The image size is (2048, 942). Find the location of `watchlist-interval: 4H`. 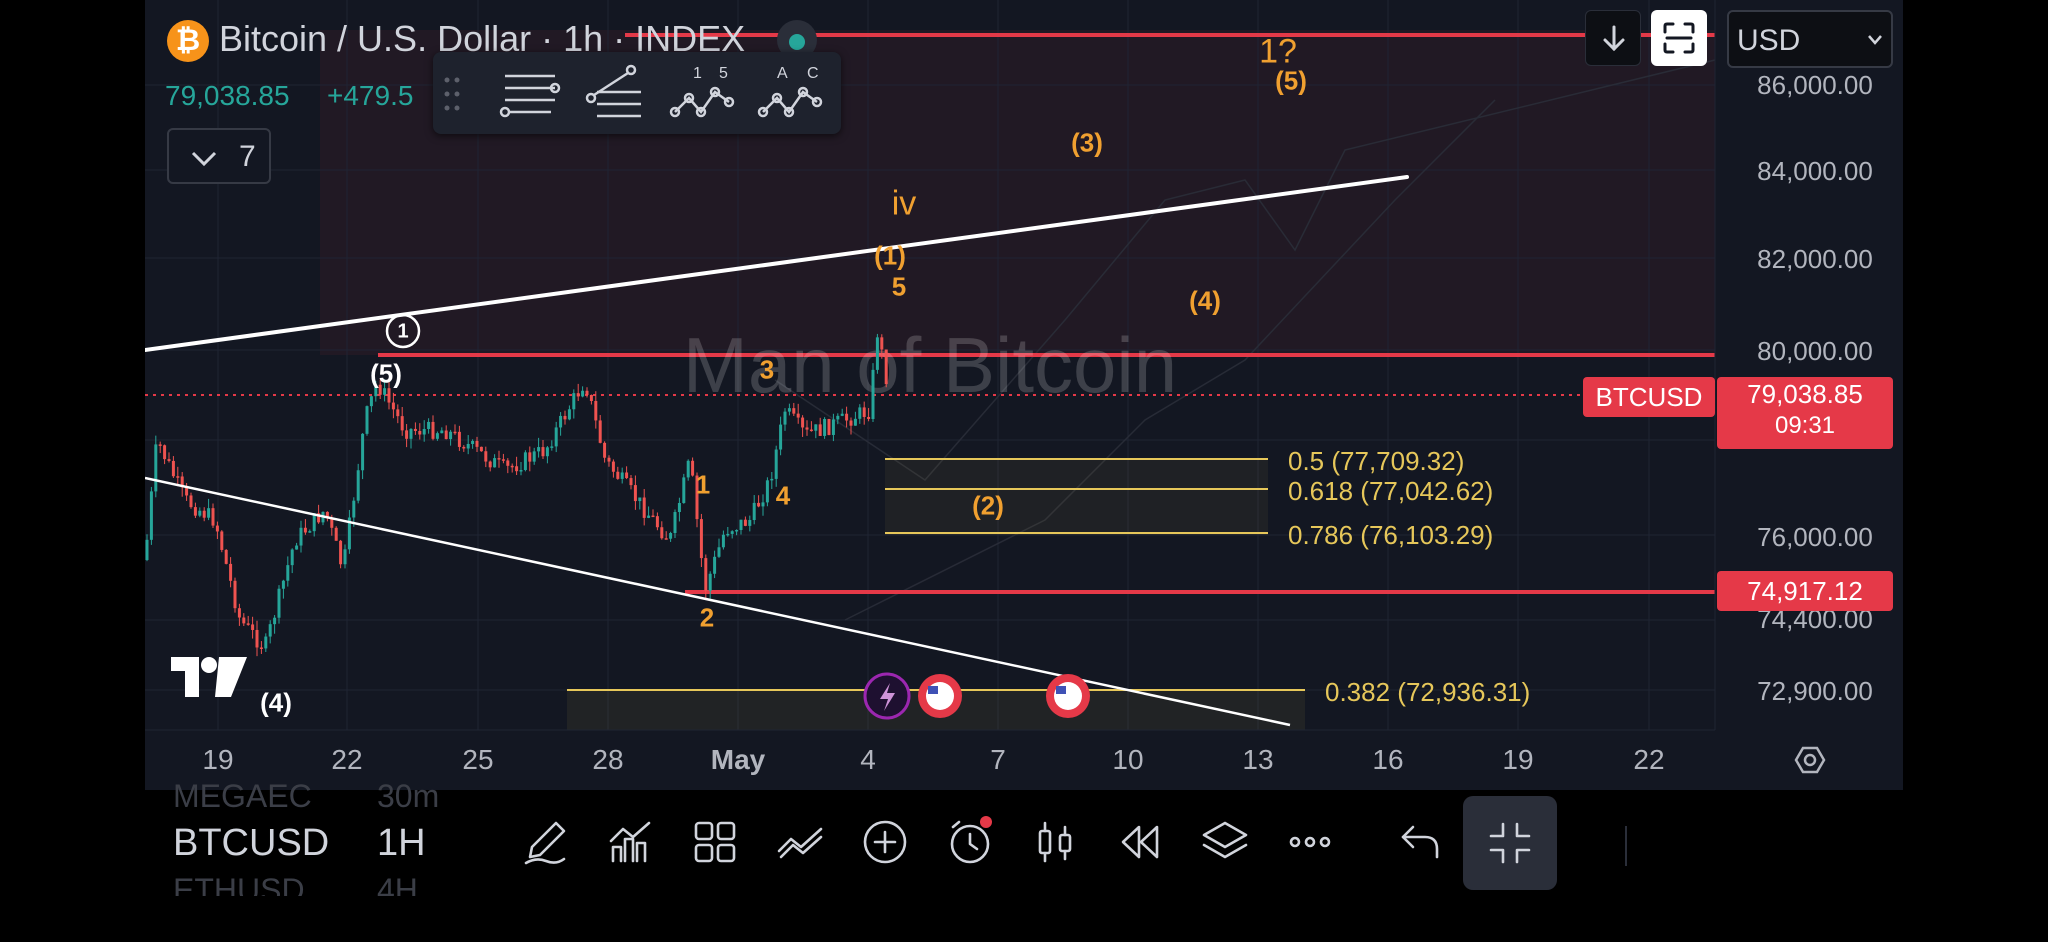

watchlist-interval: 4H is located at coordinates (397, 884).